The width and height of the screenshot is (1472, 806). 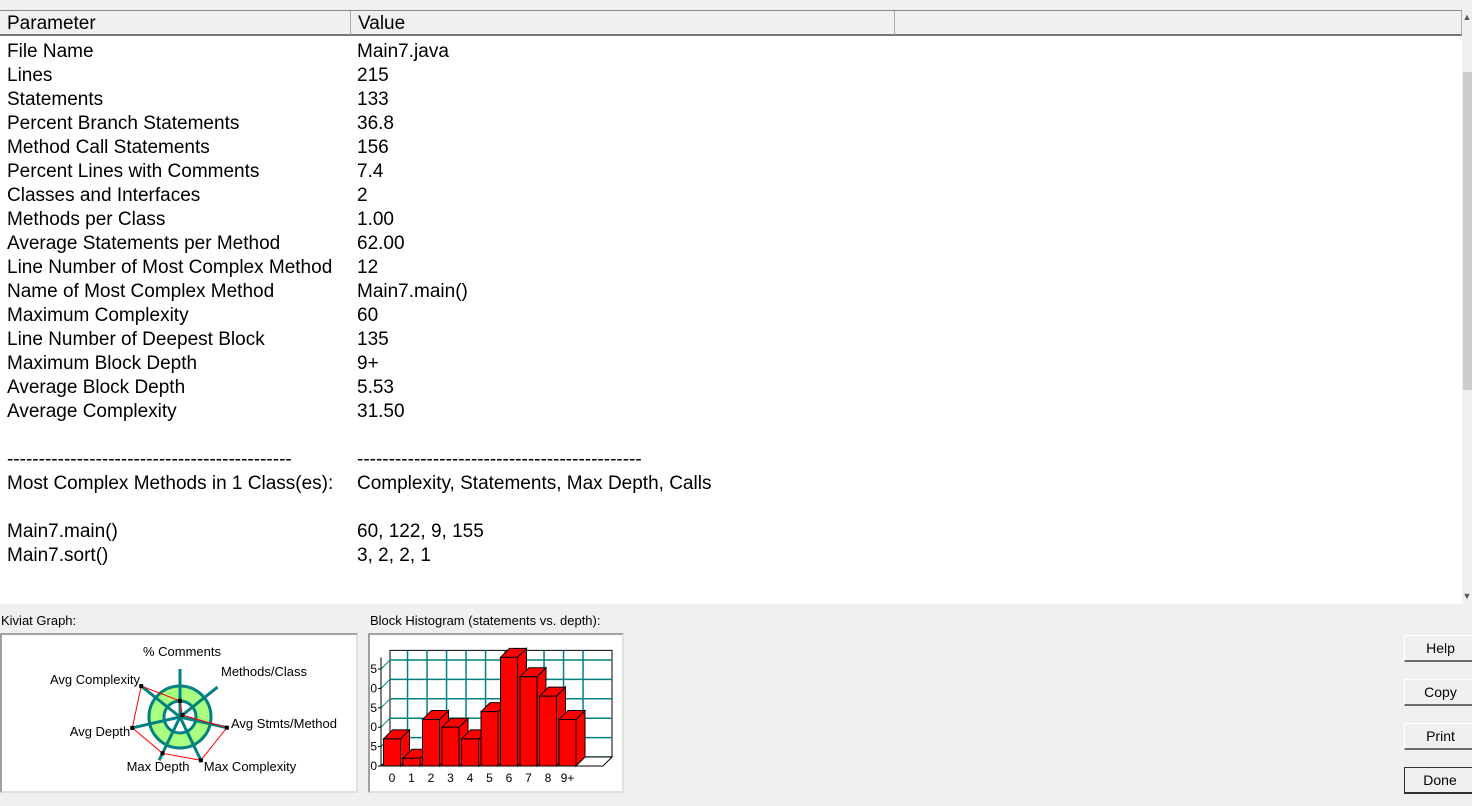 I want to click on histogram-xtick-label: 0, so click(x=392, y=778).